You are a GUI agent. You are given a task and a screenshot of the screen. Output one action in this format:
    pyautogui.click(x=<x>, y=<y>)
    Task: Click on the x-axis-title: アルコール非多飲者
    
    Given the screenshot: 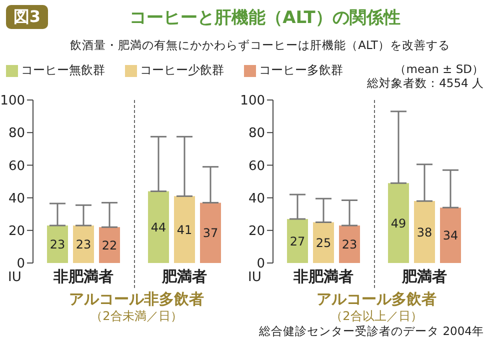 What is the action you would take?
    pyautogui.click(x=136, y=299)
    